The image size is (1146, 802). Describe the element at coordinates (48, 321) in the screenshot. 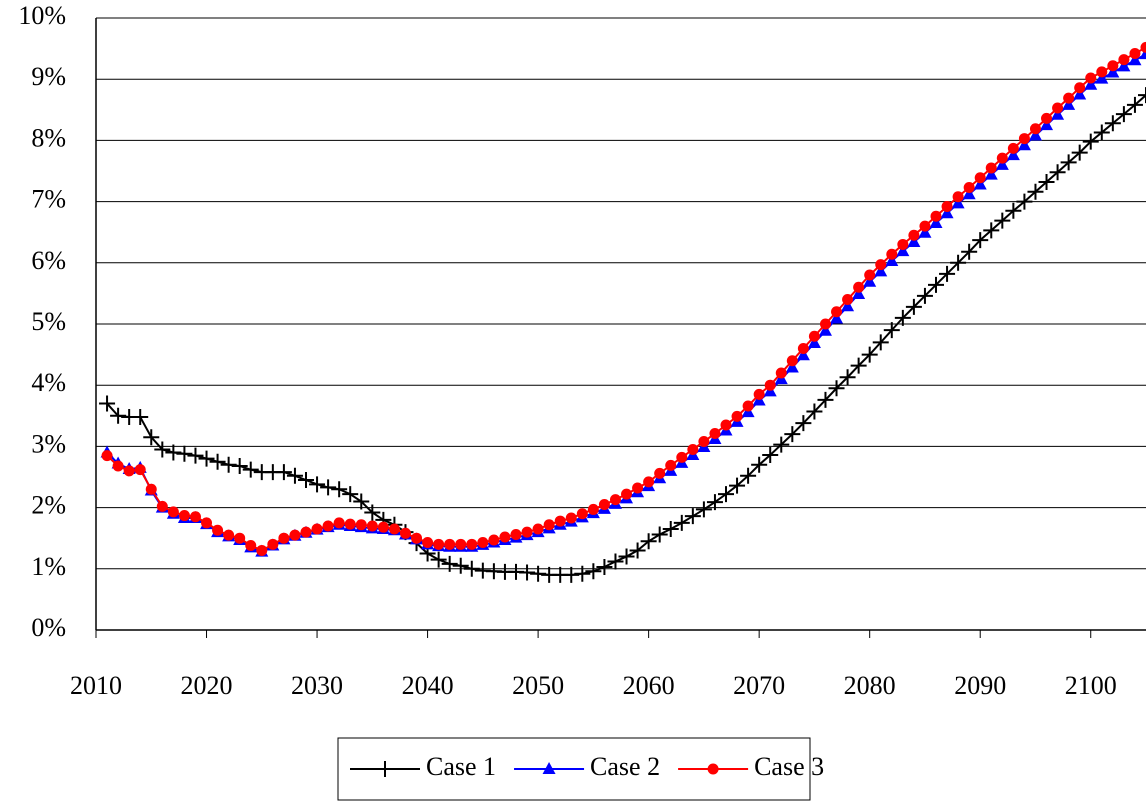

I see `y-tick-label: 5%` at that location.